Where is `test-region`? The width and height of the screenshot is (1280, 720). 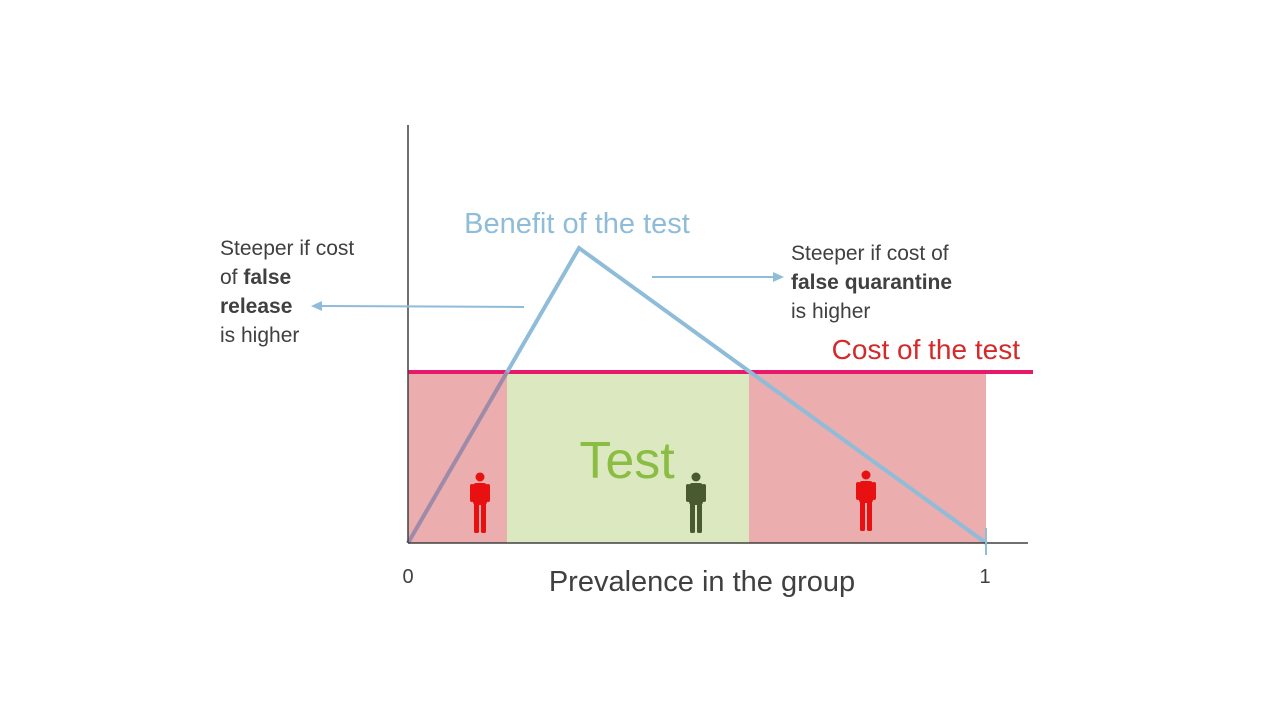
test-region is located at coordinates (628, 457).